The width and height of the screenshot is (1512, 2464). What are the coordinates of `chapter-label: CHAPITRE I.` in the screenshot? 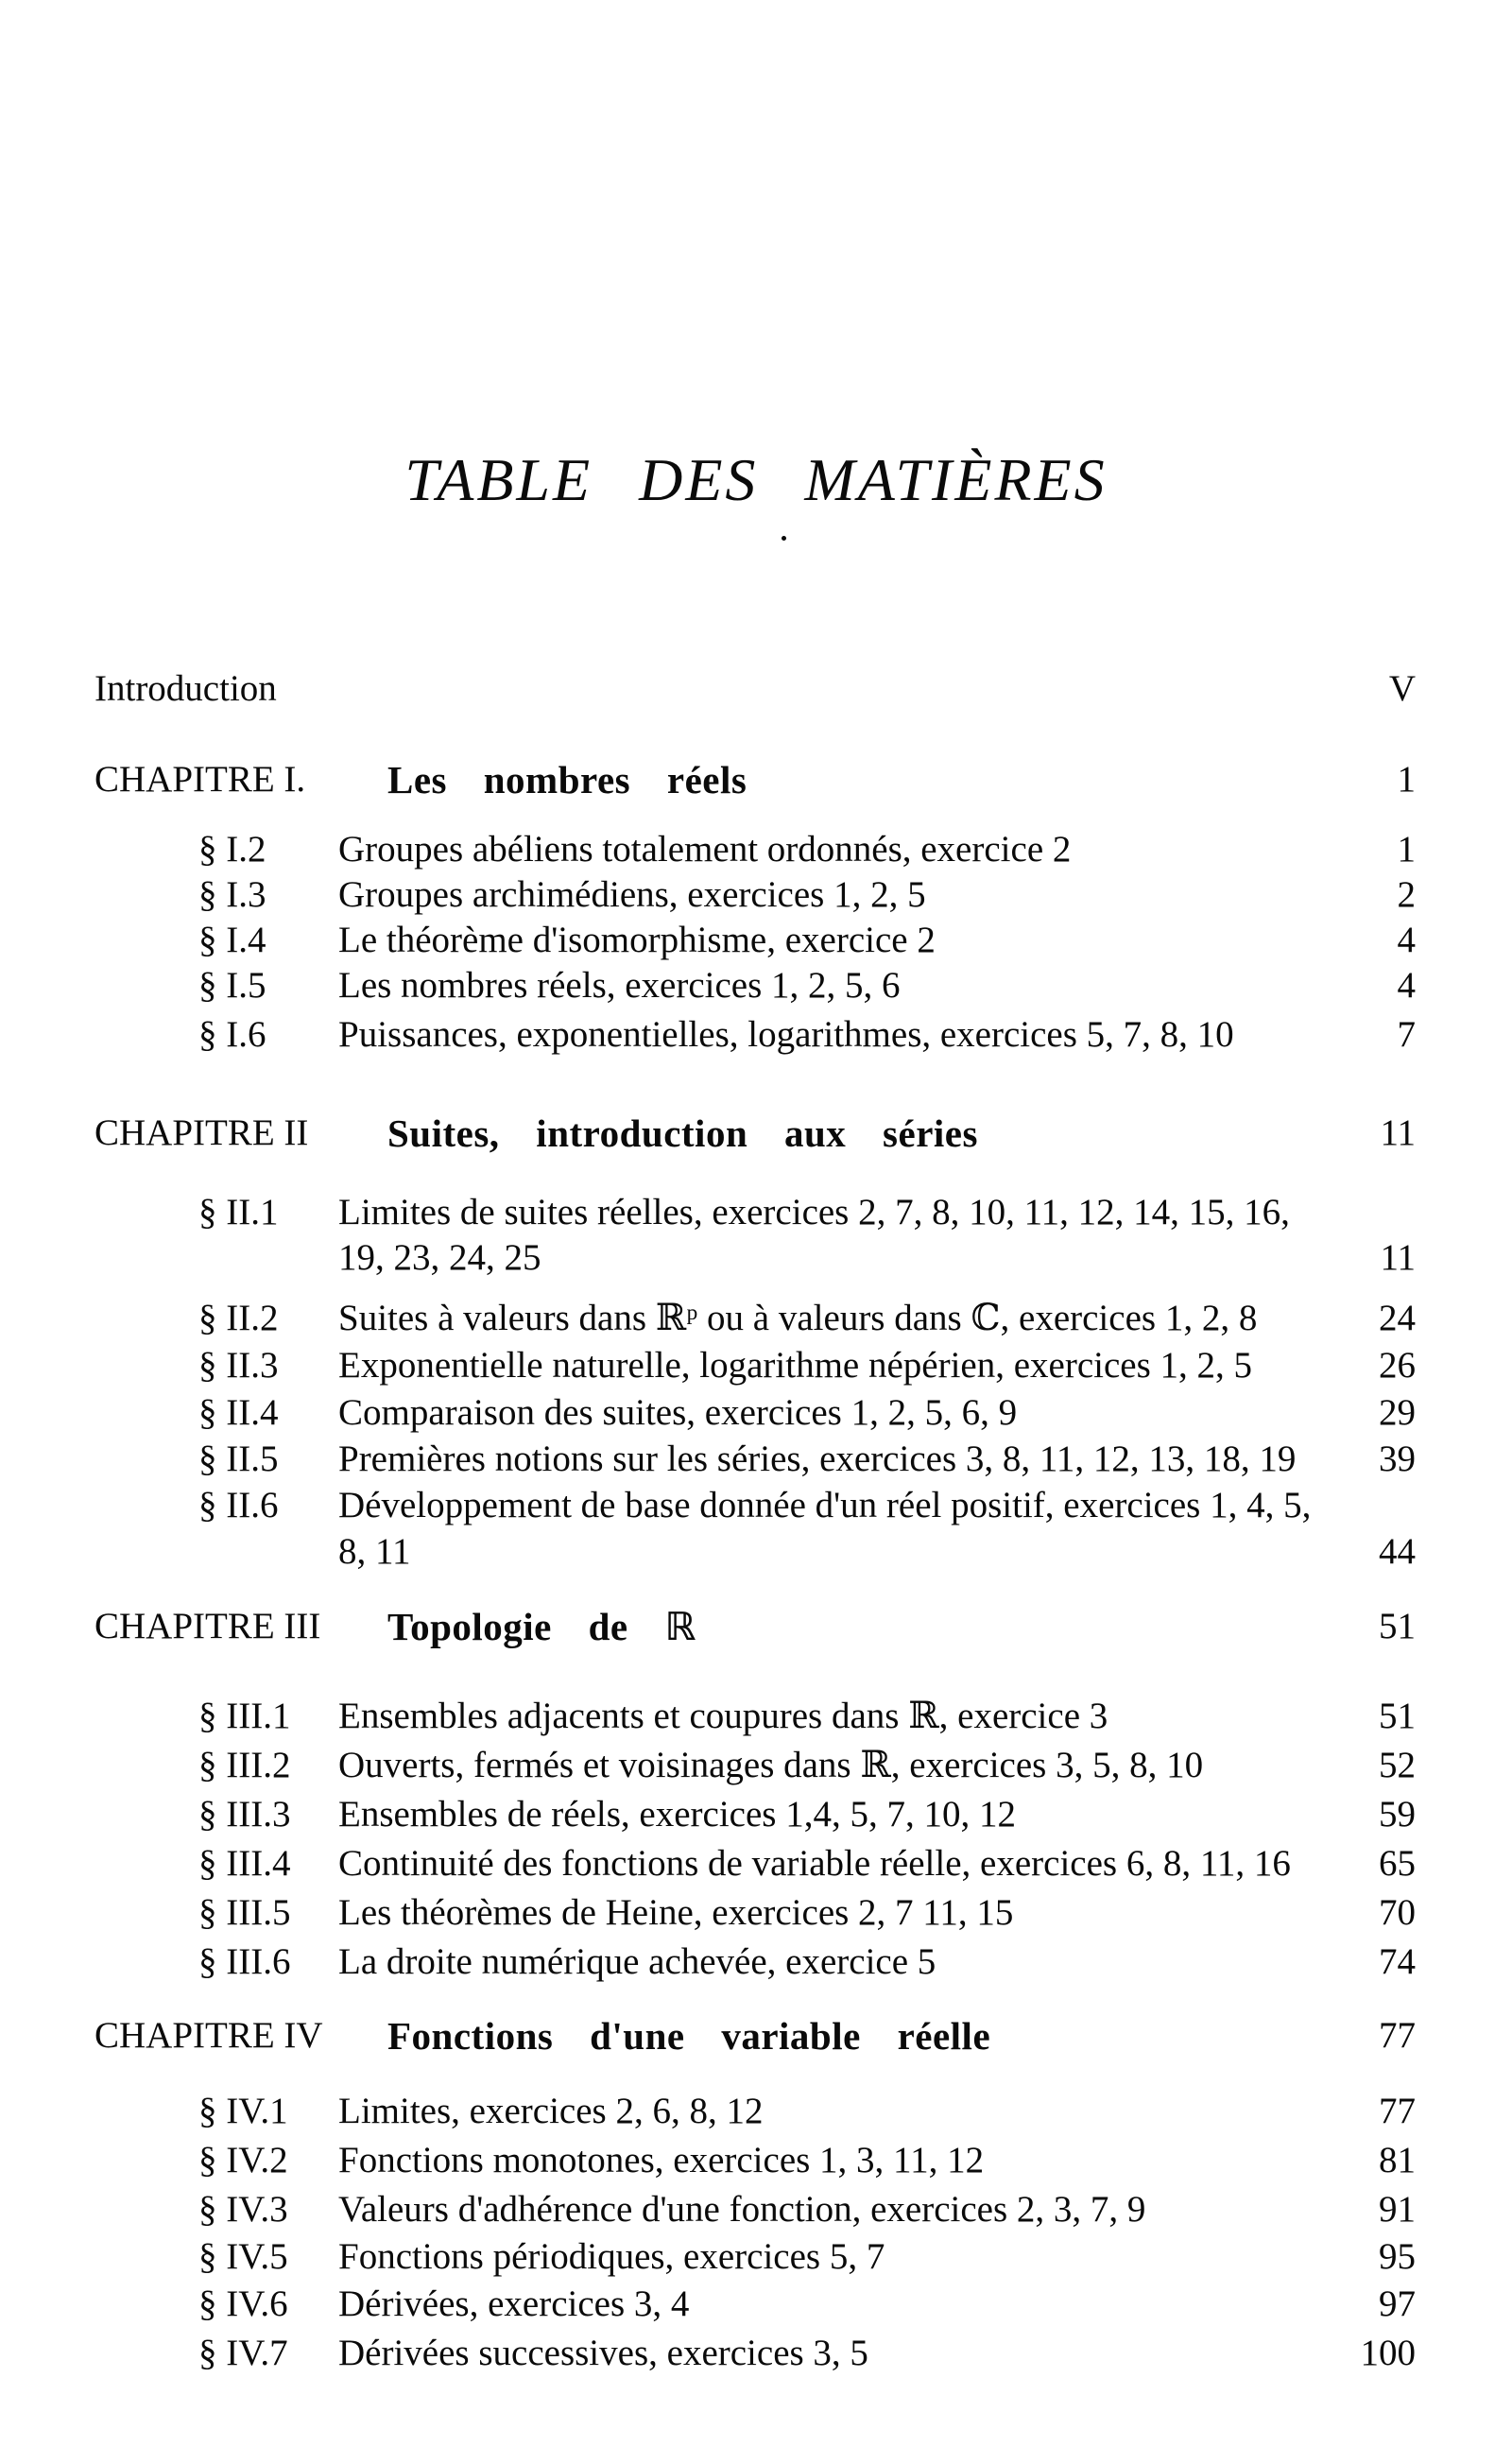 It's located at (200, 779).